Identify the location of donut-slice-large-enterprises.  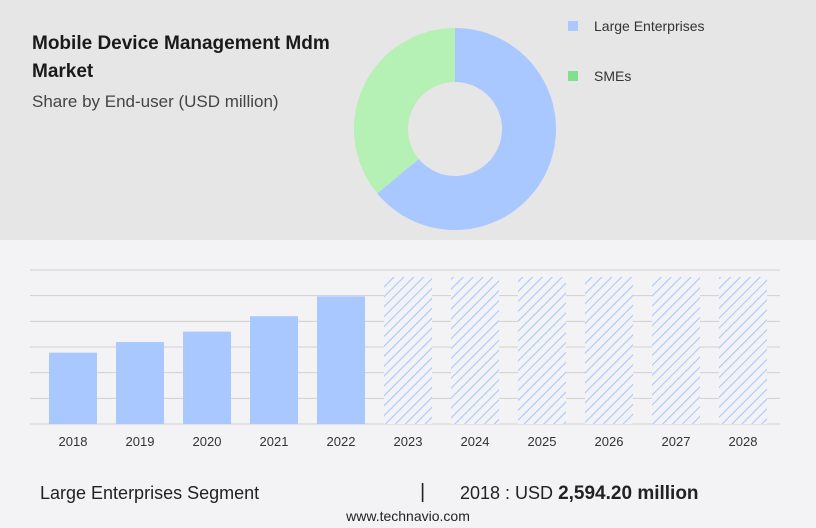
(466, 129).